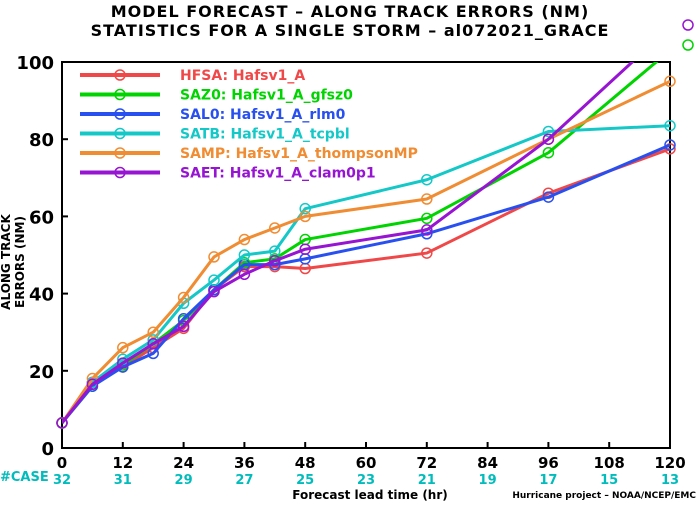 This screenshot has width=700, height=506. Describe the element at coordinates (370, 495) in the screenshot. I see `x-axis-label: Forecast lead time (hr)` at that location.